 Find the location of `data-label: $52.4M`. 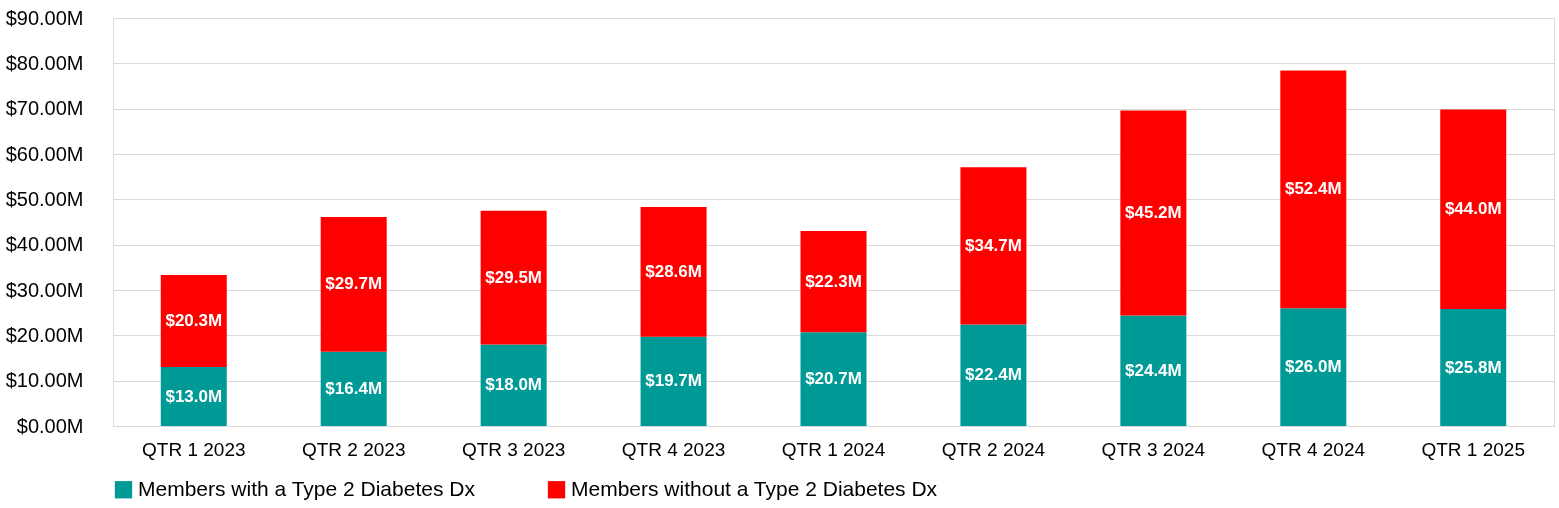

data-label: $52.4M is located at coordinates (1313, 189).